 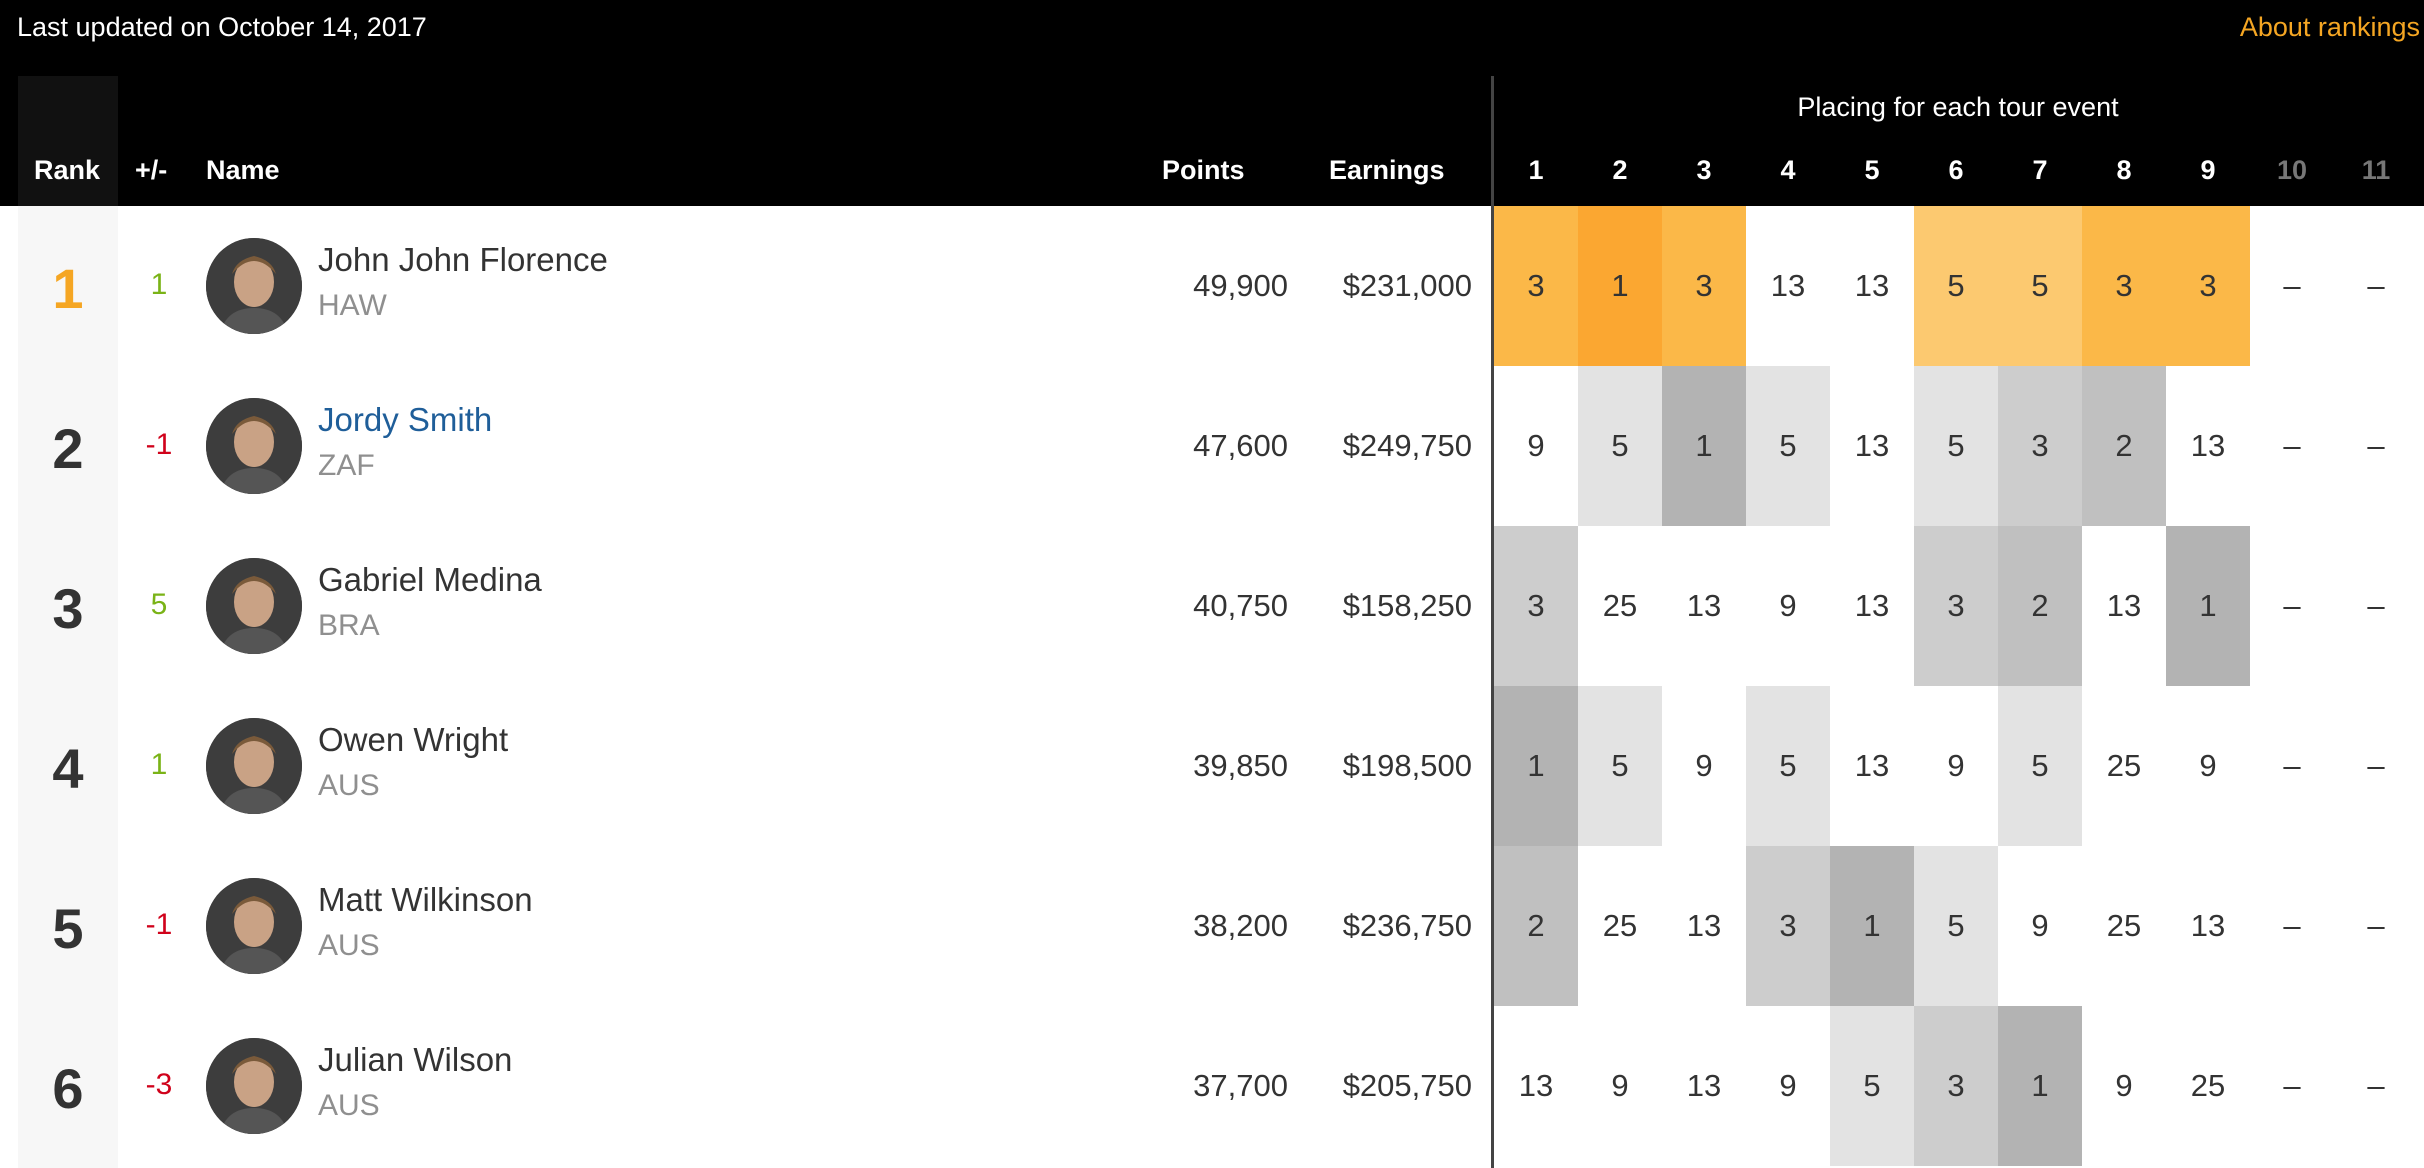 I want to click on surfer-name: Owen Wright, so click(x=413, y=739).